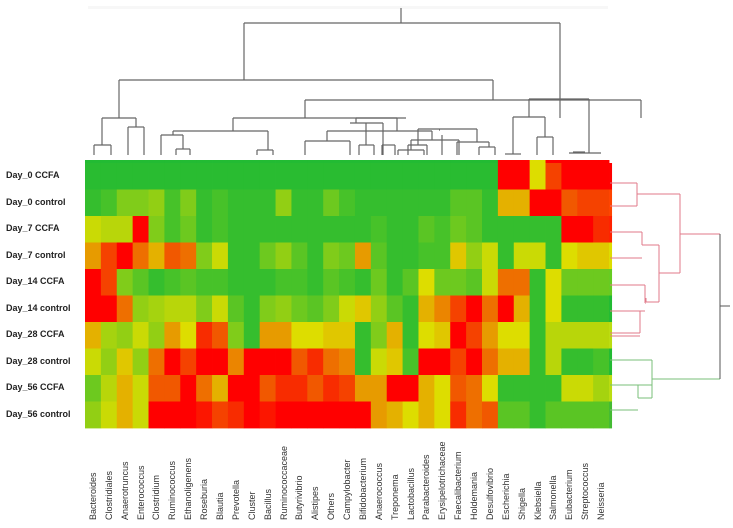 This screenshot has height=528, width=733. Describe the element at coordinates (601, 501) in the screenshot. I see `column-label: Neisseria` at that location.